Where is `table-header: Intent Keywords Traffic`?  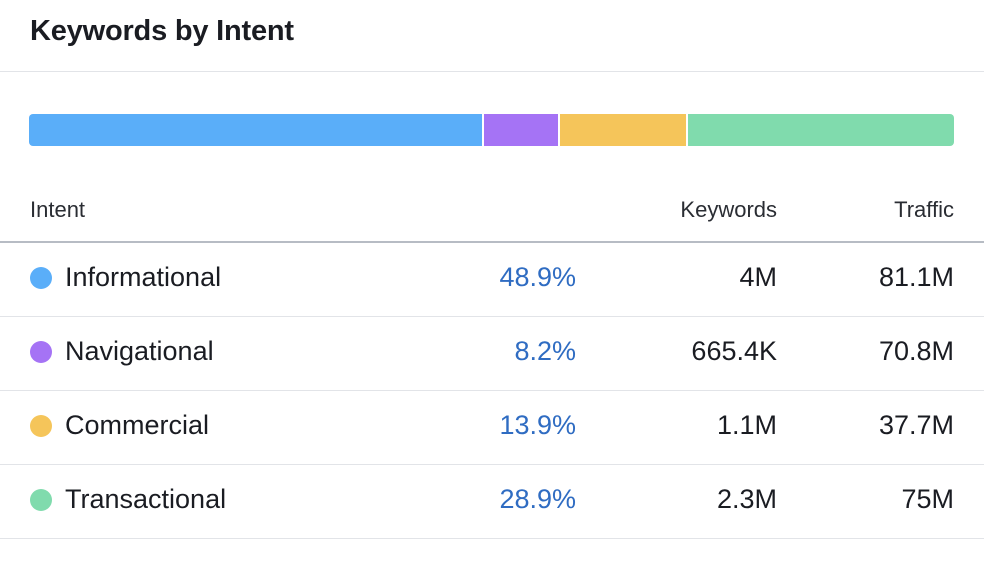 table-header: Intent Keywords Traffic is located at coordinates (492, 212).